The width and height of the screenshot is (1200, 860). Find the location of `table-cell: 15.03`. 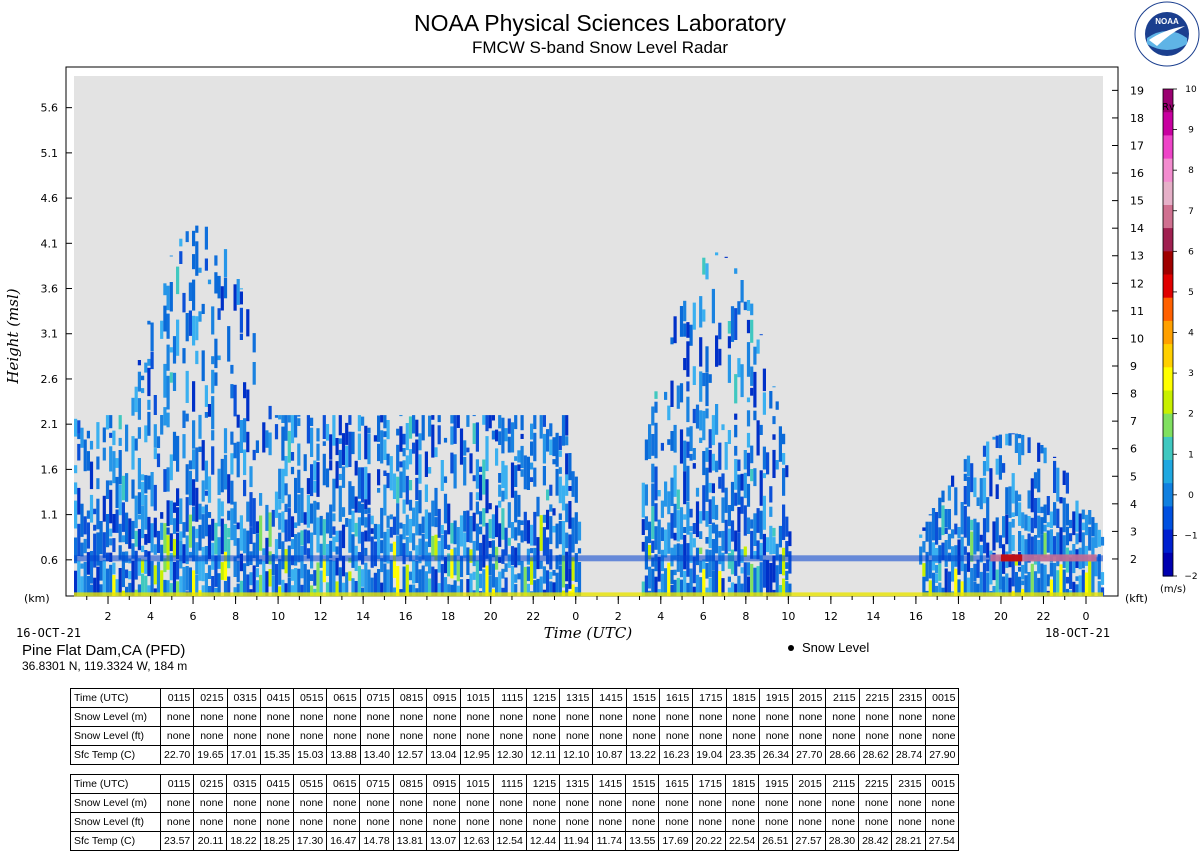

table-cell: 15.03 is located at coordinates (310, 755).